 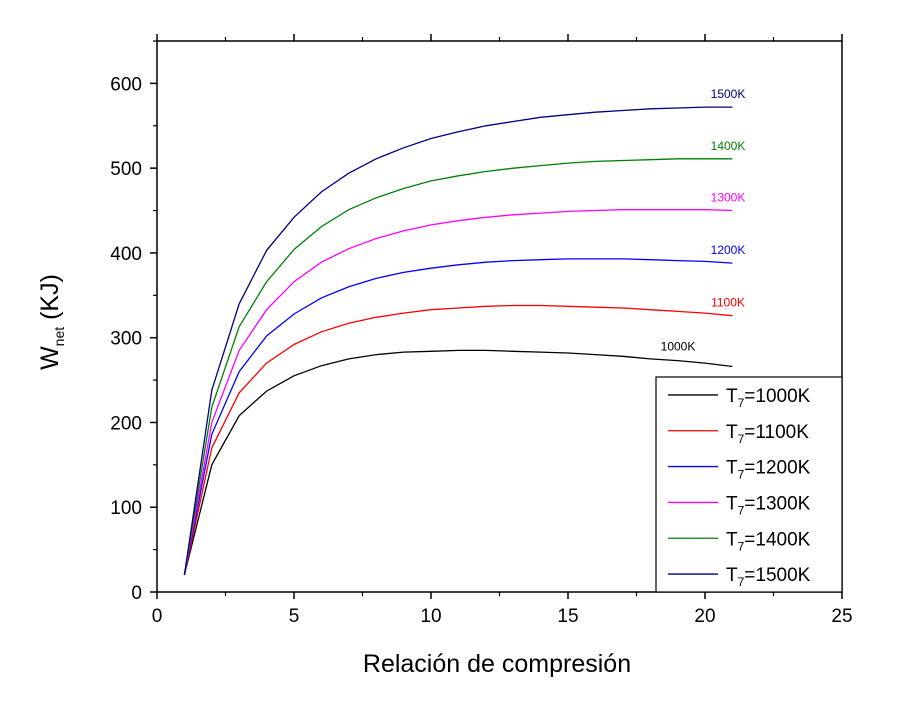 What do you see at coordinates (768, 505) in the screenshot?
I see `legend-entry: T7=1300K` at bounding box center [768, 505].